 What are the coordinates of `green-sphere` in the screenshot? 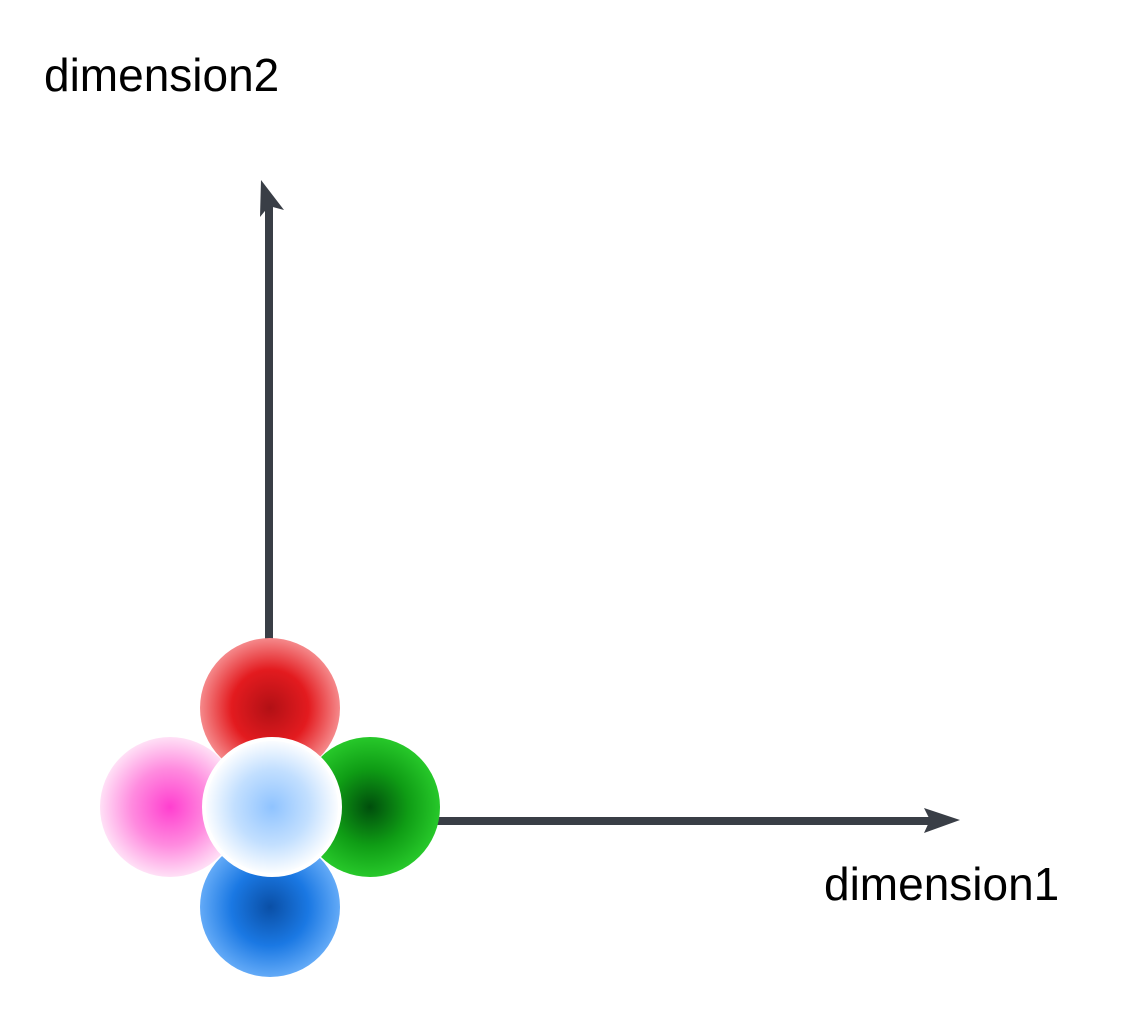 It's located at (370, 807).